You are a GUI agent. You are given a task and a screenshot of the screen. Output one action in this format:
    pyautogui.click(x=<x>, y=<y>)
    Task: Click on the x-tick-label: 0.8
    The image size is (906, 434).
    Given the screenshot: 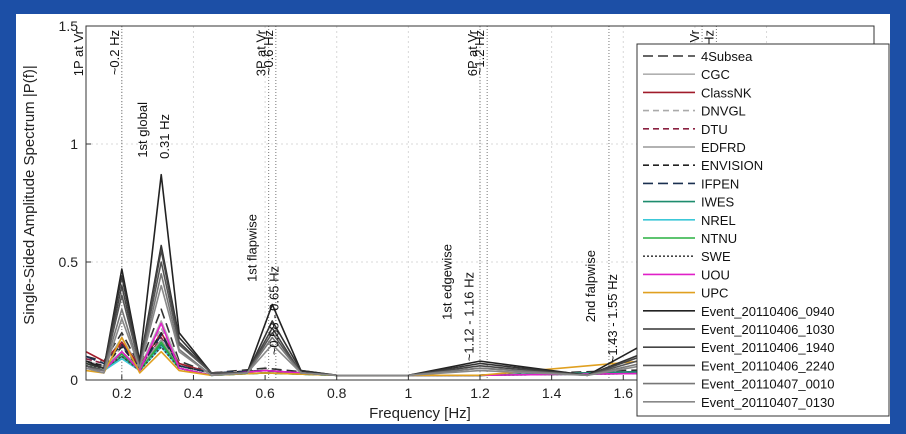 What is the action you would take?
    pyautogui.click(x=337, y=393)
    